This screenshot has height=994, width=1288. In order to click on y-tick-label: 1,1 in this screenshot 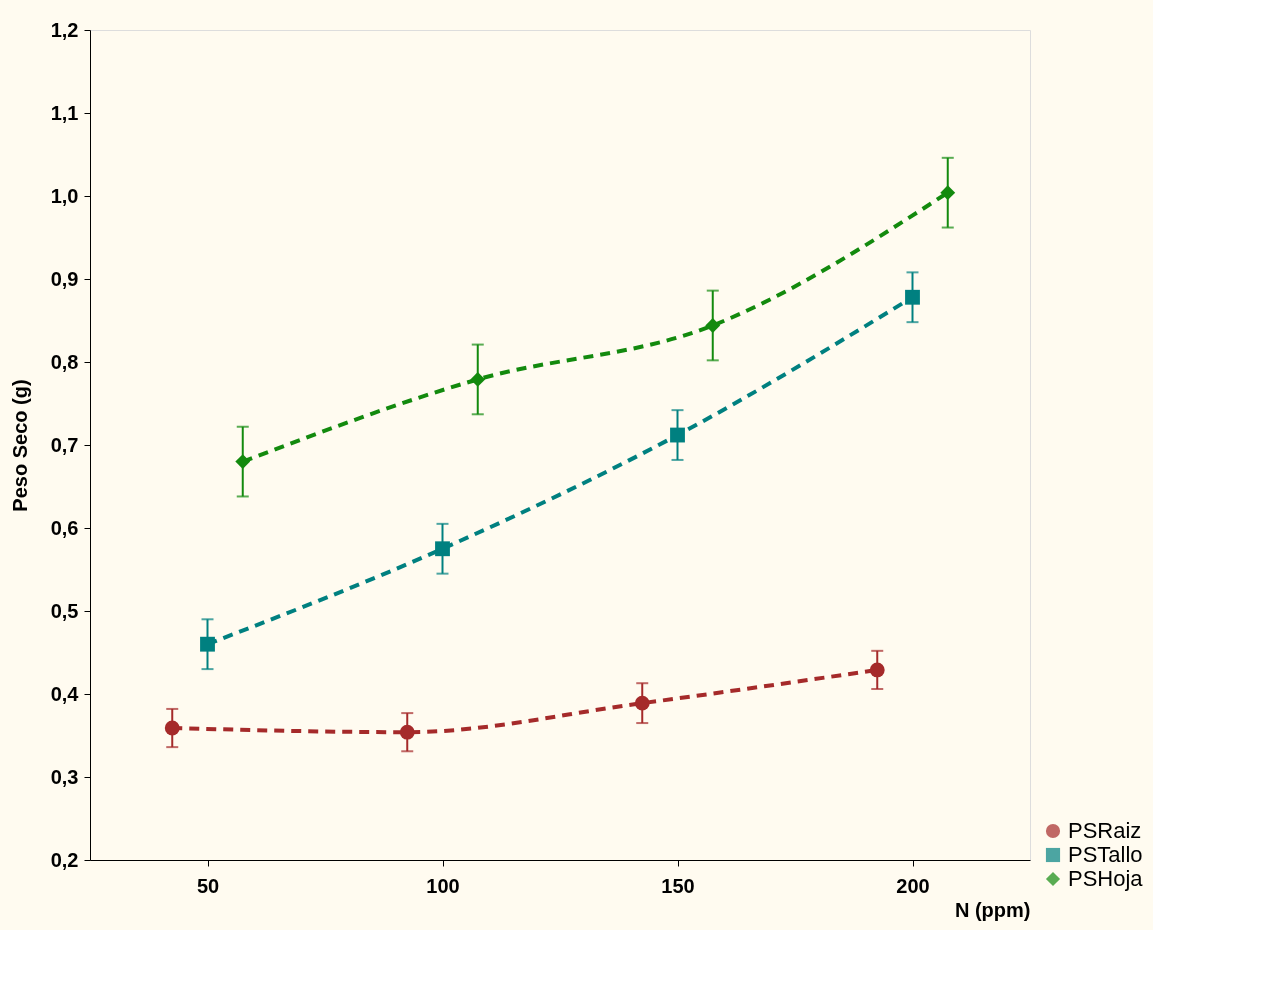, I will do `click(64, 112)`.